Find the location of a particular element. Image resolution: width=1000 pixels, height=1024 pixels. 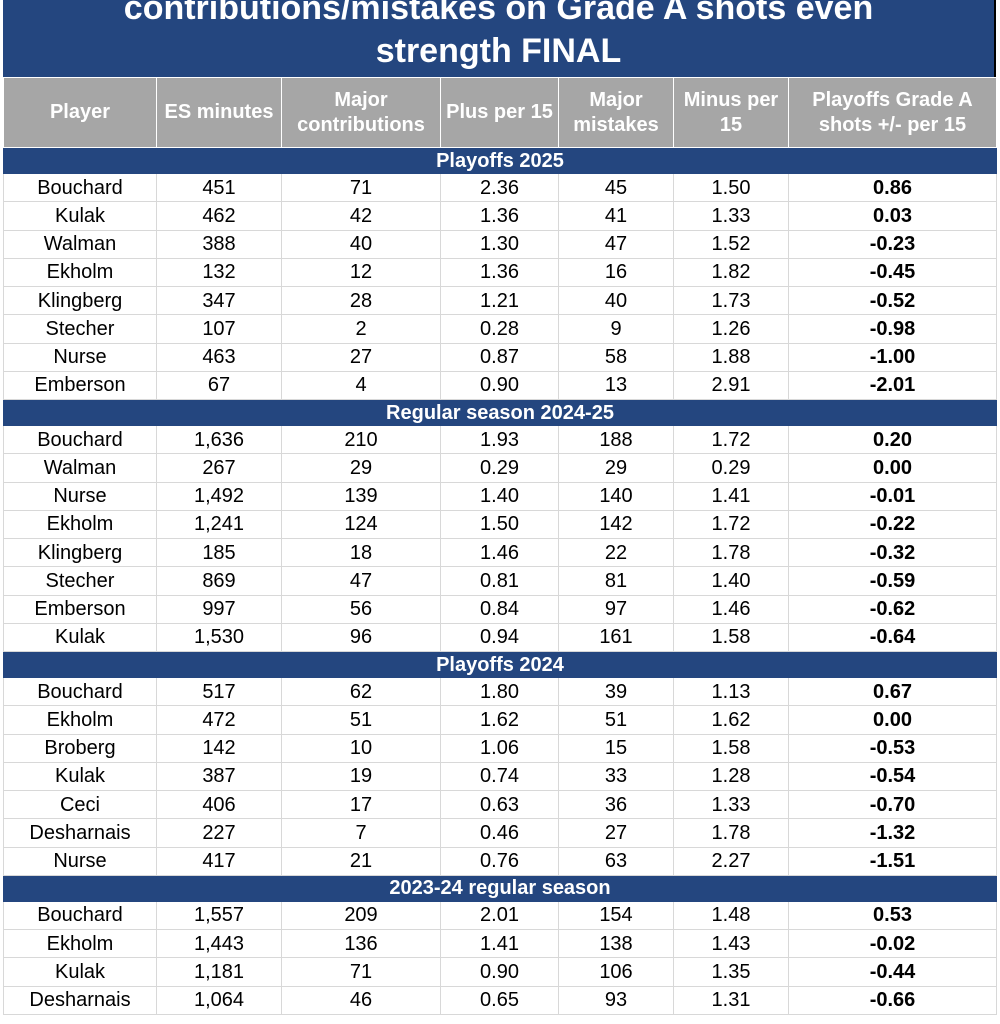

cell-major-contributions: 210 is located at coordinates (361, 439).